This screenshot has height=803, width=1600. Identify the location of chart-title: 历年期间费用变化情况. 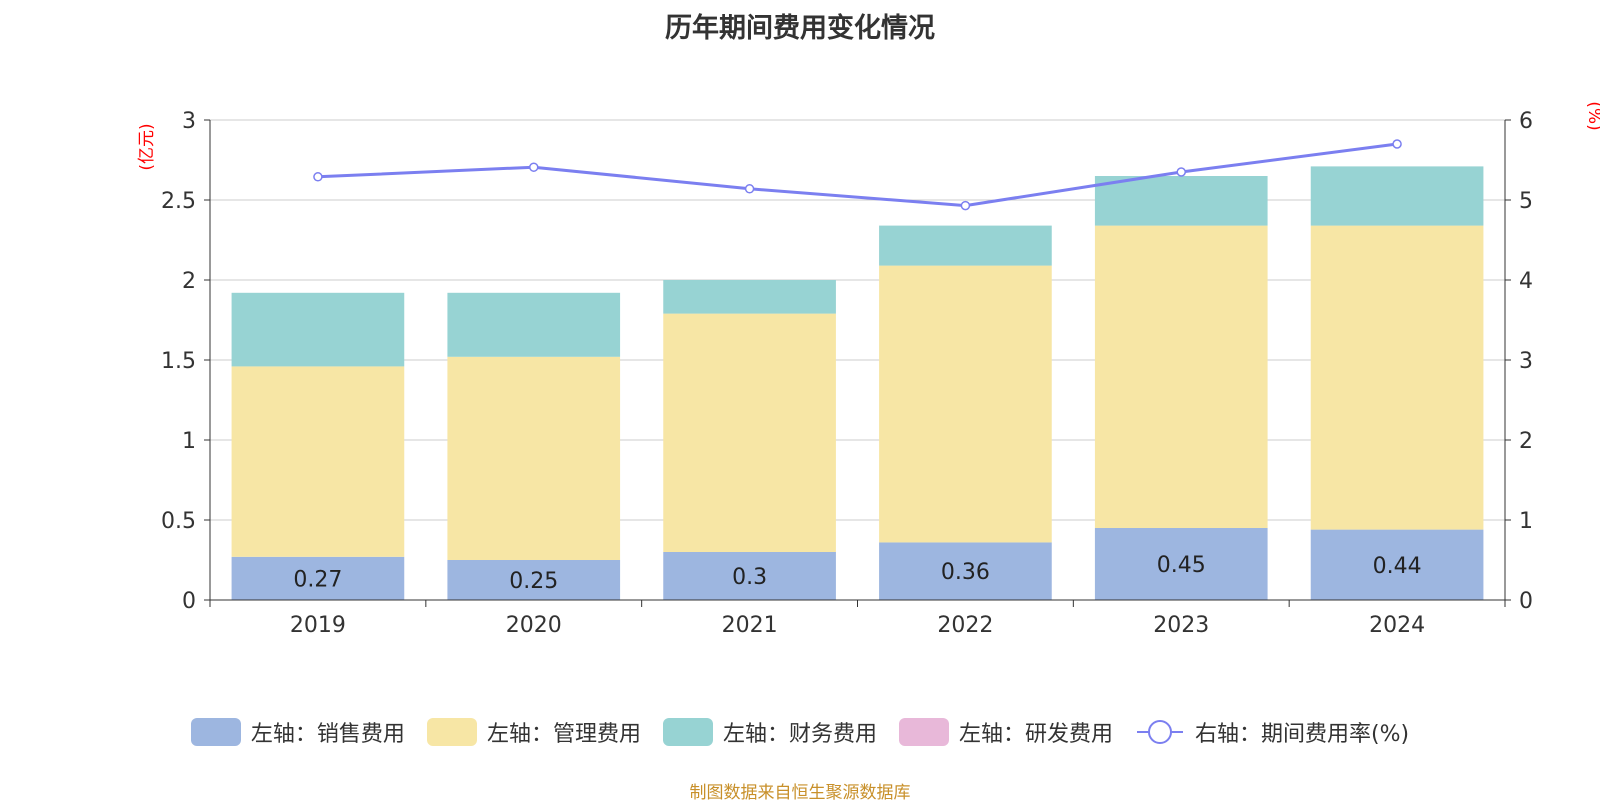
(800, 28).